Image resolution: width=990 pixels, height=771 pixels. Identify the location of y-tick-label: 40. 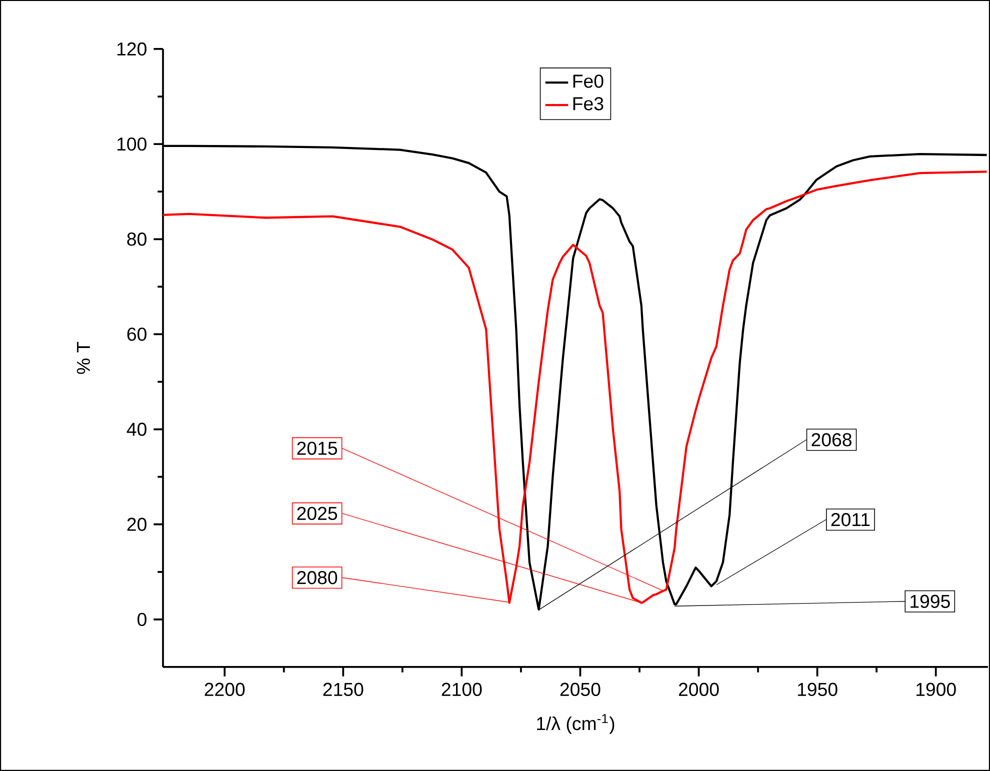
(136, 429).